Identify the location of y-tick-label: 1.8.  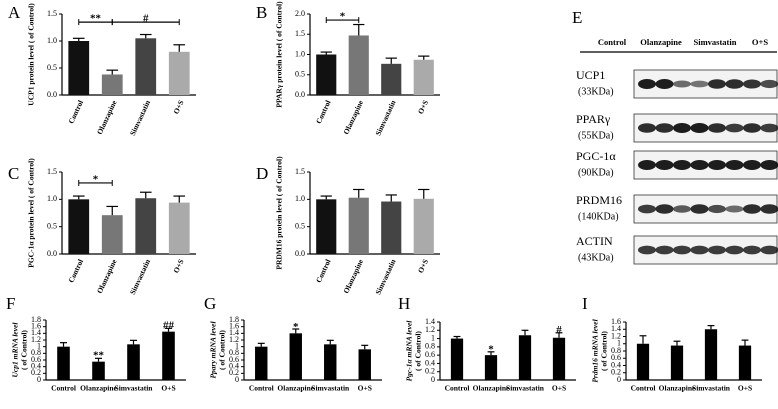
(234, 319).